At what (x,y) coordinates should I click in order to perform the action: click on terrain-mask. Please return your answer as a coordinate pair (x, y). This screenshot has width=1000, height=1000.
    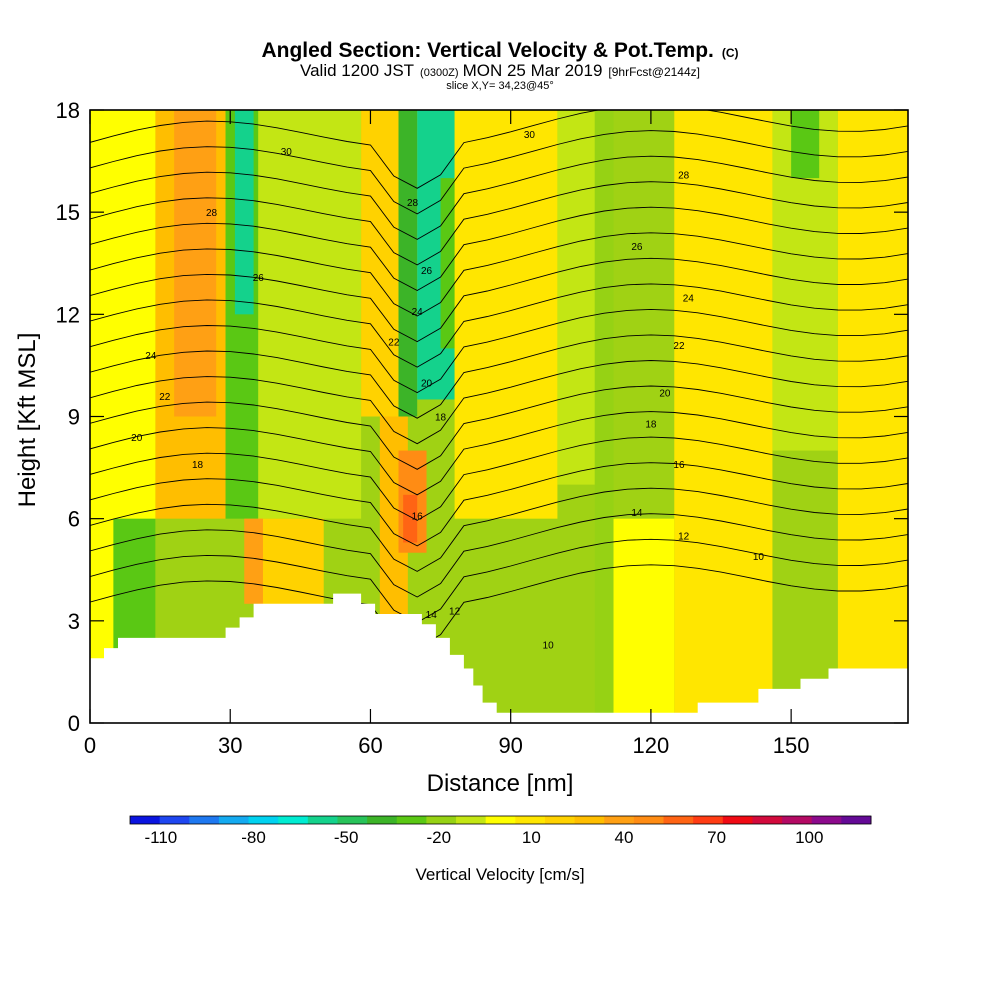
    Looking at the image, I should click on (499, 658).